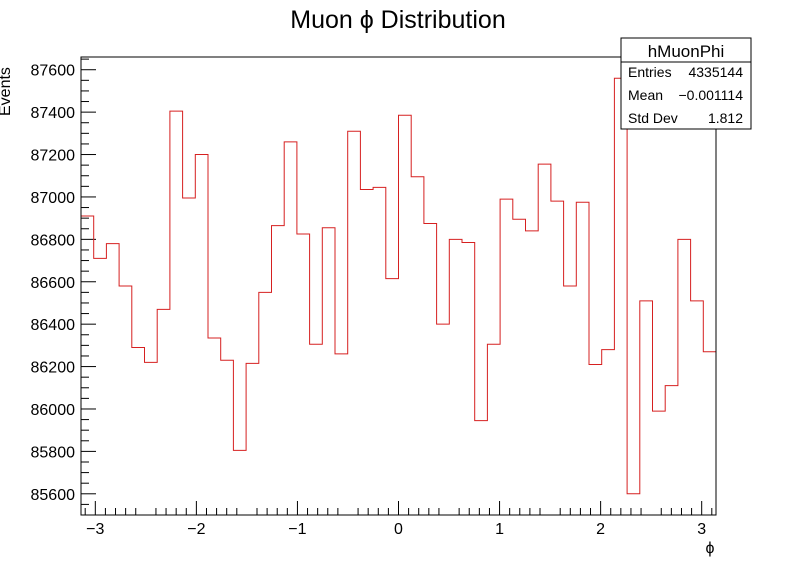  Describe the element at coordinates (398, 529) in the screenshot. I see `x-tick-label: 0` at that location.